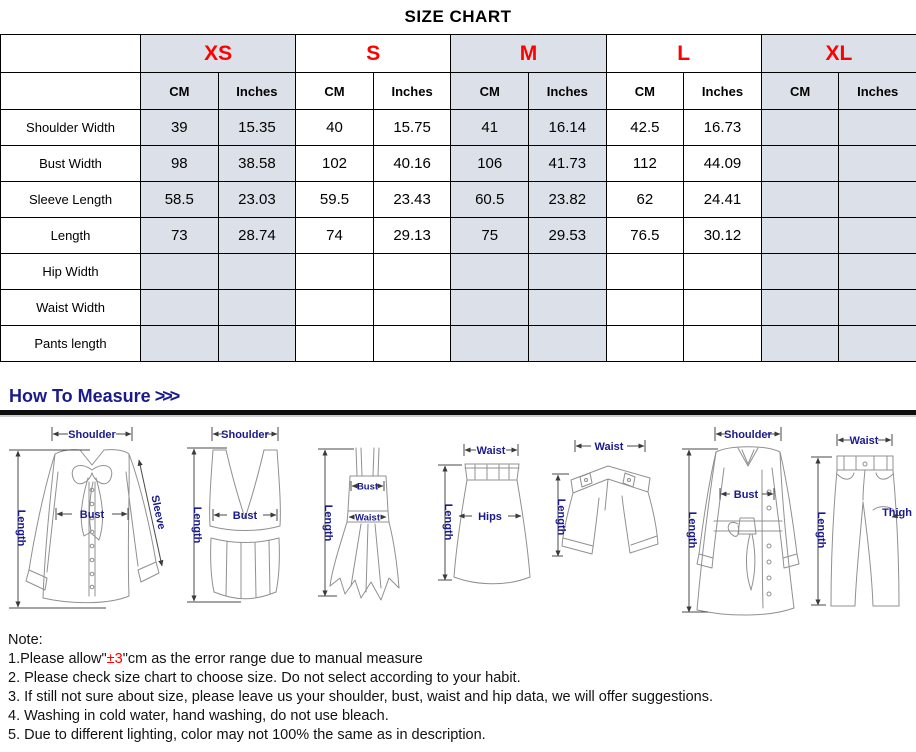 This screenshot has width=916, height=752. Describe the element at coordinates (80, 396) in the screenshot. I see `how-to-measure-label: How To Measure` at that location.